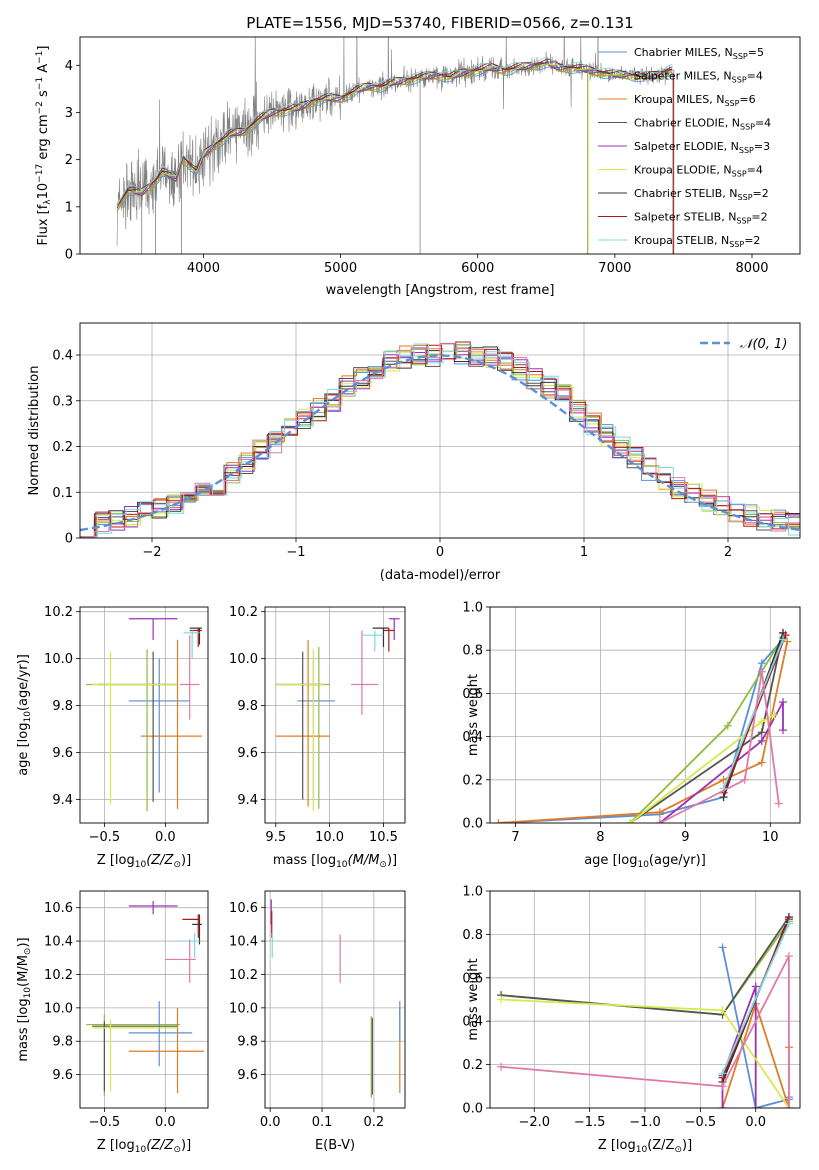  What do you see at coordinates (677, 860) in the screenshot?
I see `mass_weight_vs_age-xlabel-part: (age/yr)]` at bounding box center [677, 860].